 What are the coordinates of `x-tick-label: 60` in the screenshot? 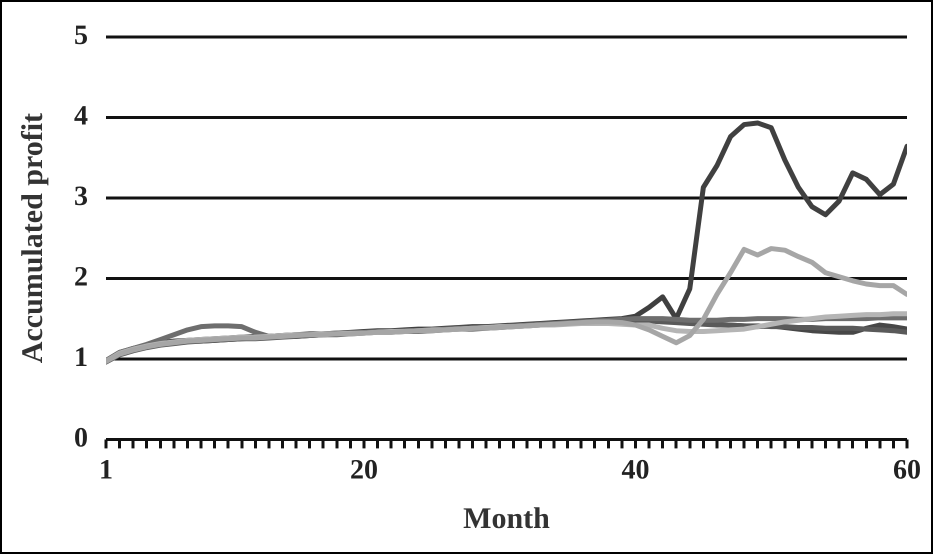 It's located at (907, 470).